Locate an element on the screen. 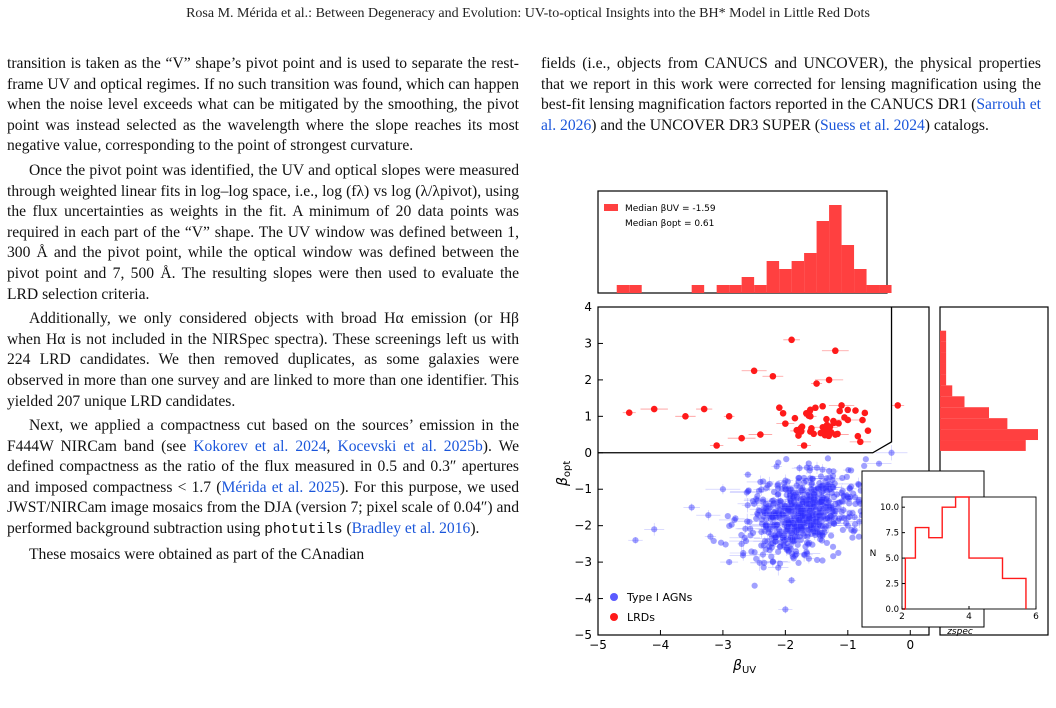 The width and height of the screenshot is (1056, 708). legend-text: Type I AGNs is located at coordinates (659, 597).